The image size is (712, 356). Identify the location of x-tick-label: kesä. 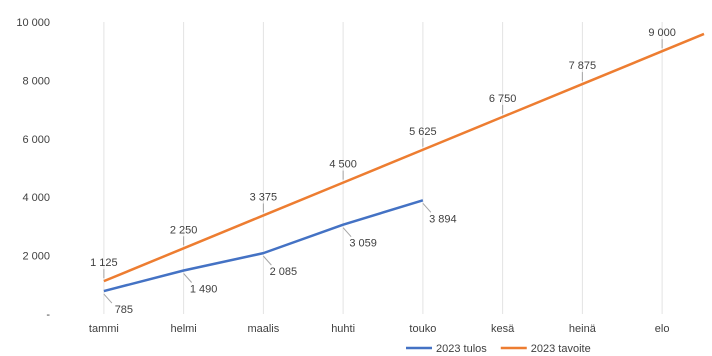
(503, 329).